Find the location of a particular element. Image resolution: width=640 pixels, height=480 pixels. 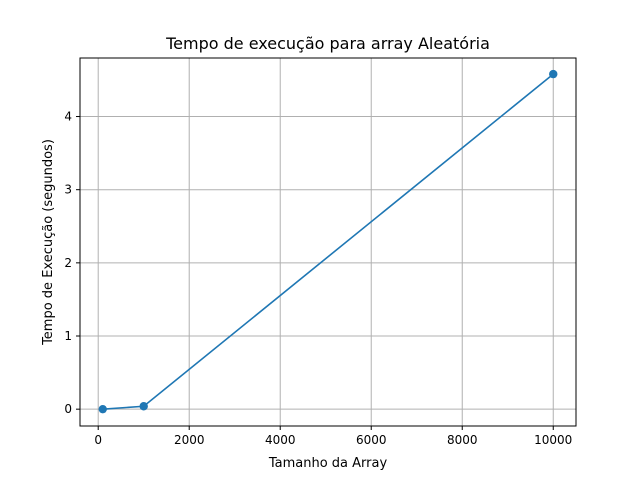

y-tick-label: 1 is located at coordinates (68, 336).